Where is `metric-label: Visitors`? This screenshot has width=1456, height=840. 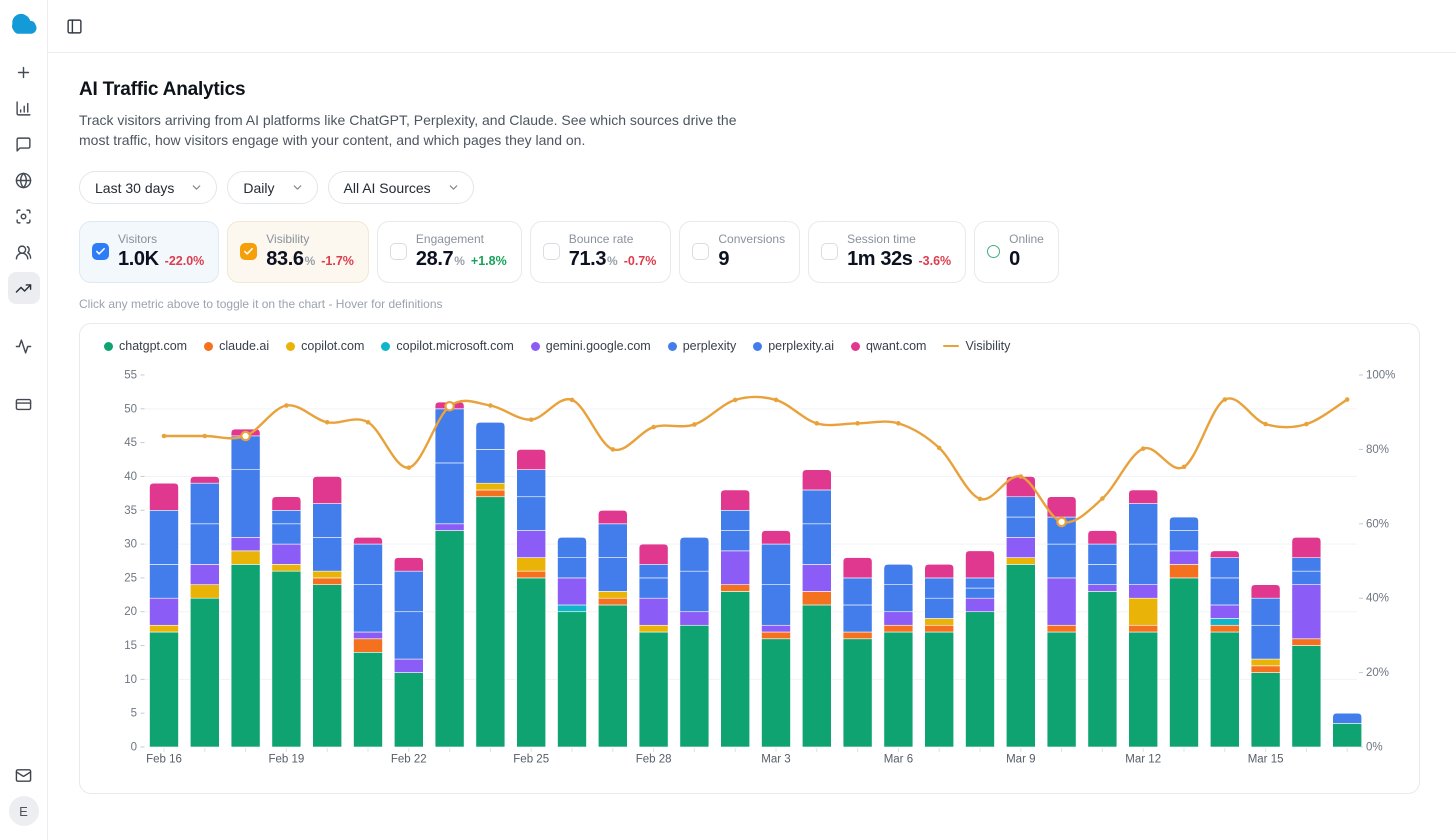
metric-label: Visitors is located at coordinates (138, 239).